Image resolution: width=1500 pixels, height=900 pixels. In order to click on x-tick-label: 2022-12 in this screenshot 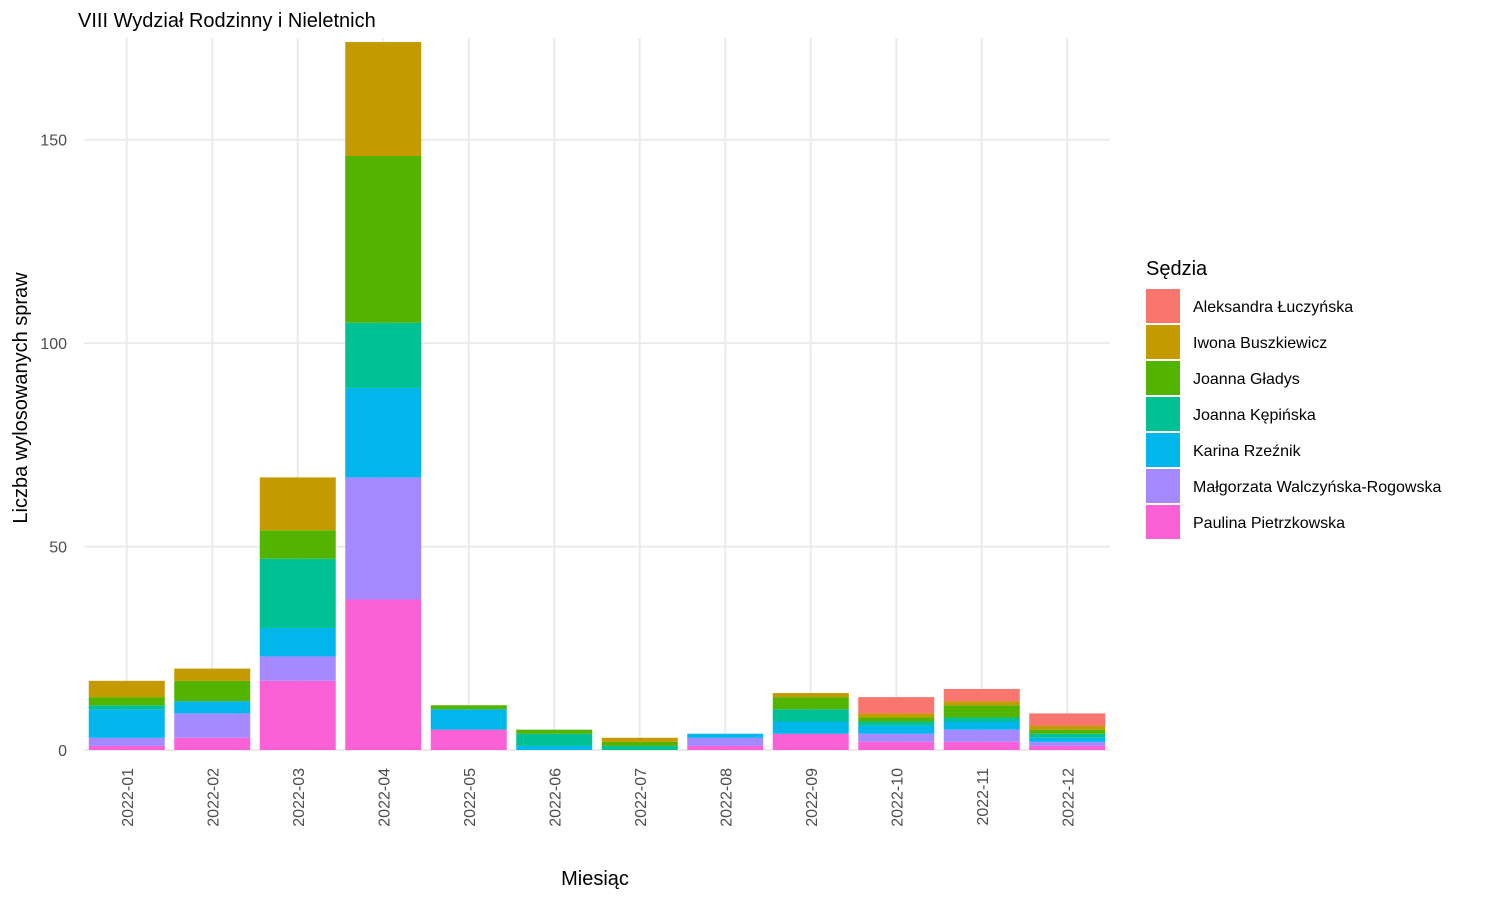, I will do `click(1068, 797)`.